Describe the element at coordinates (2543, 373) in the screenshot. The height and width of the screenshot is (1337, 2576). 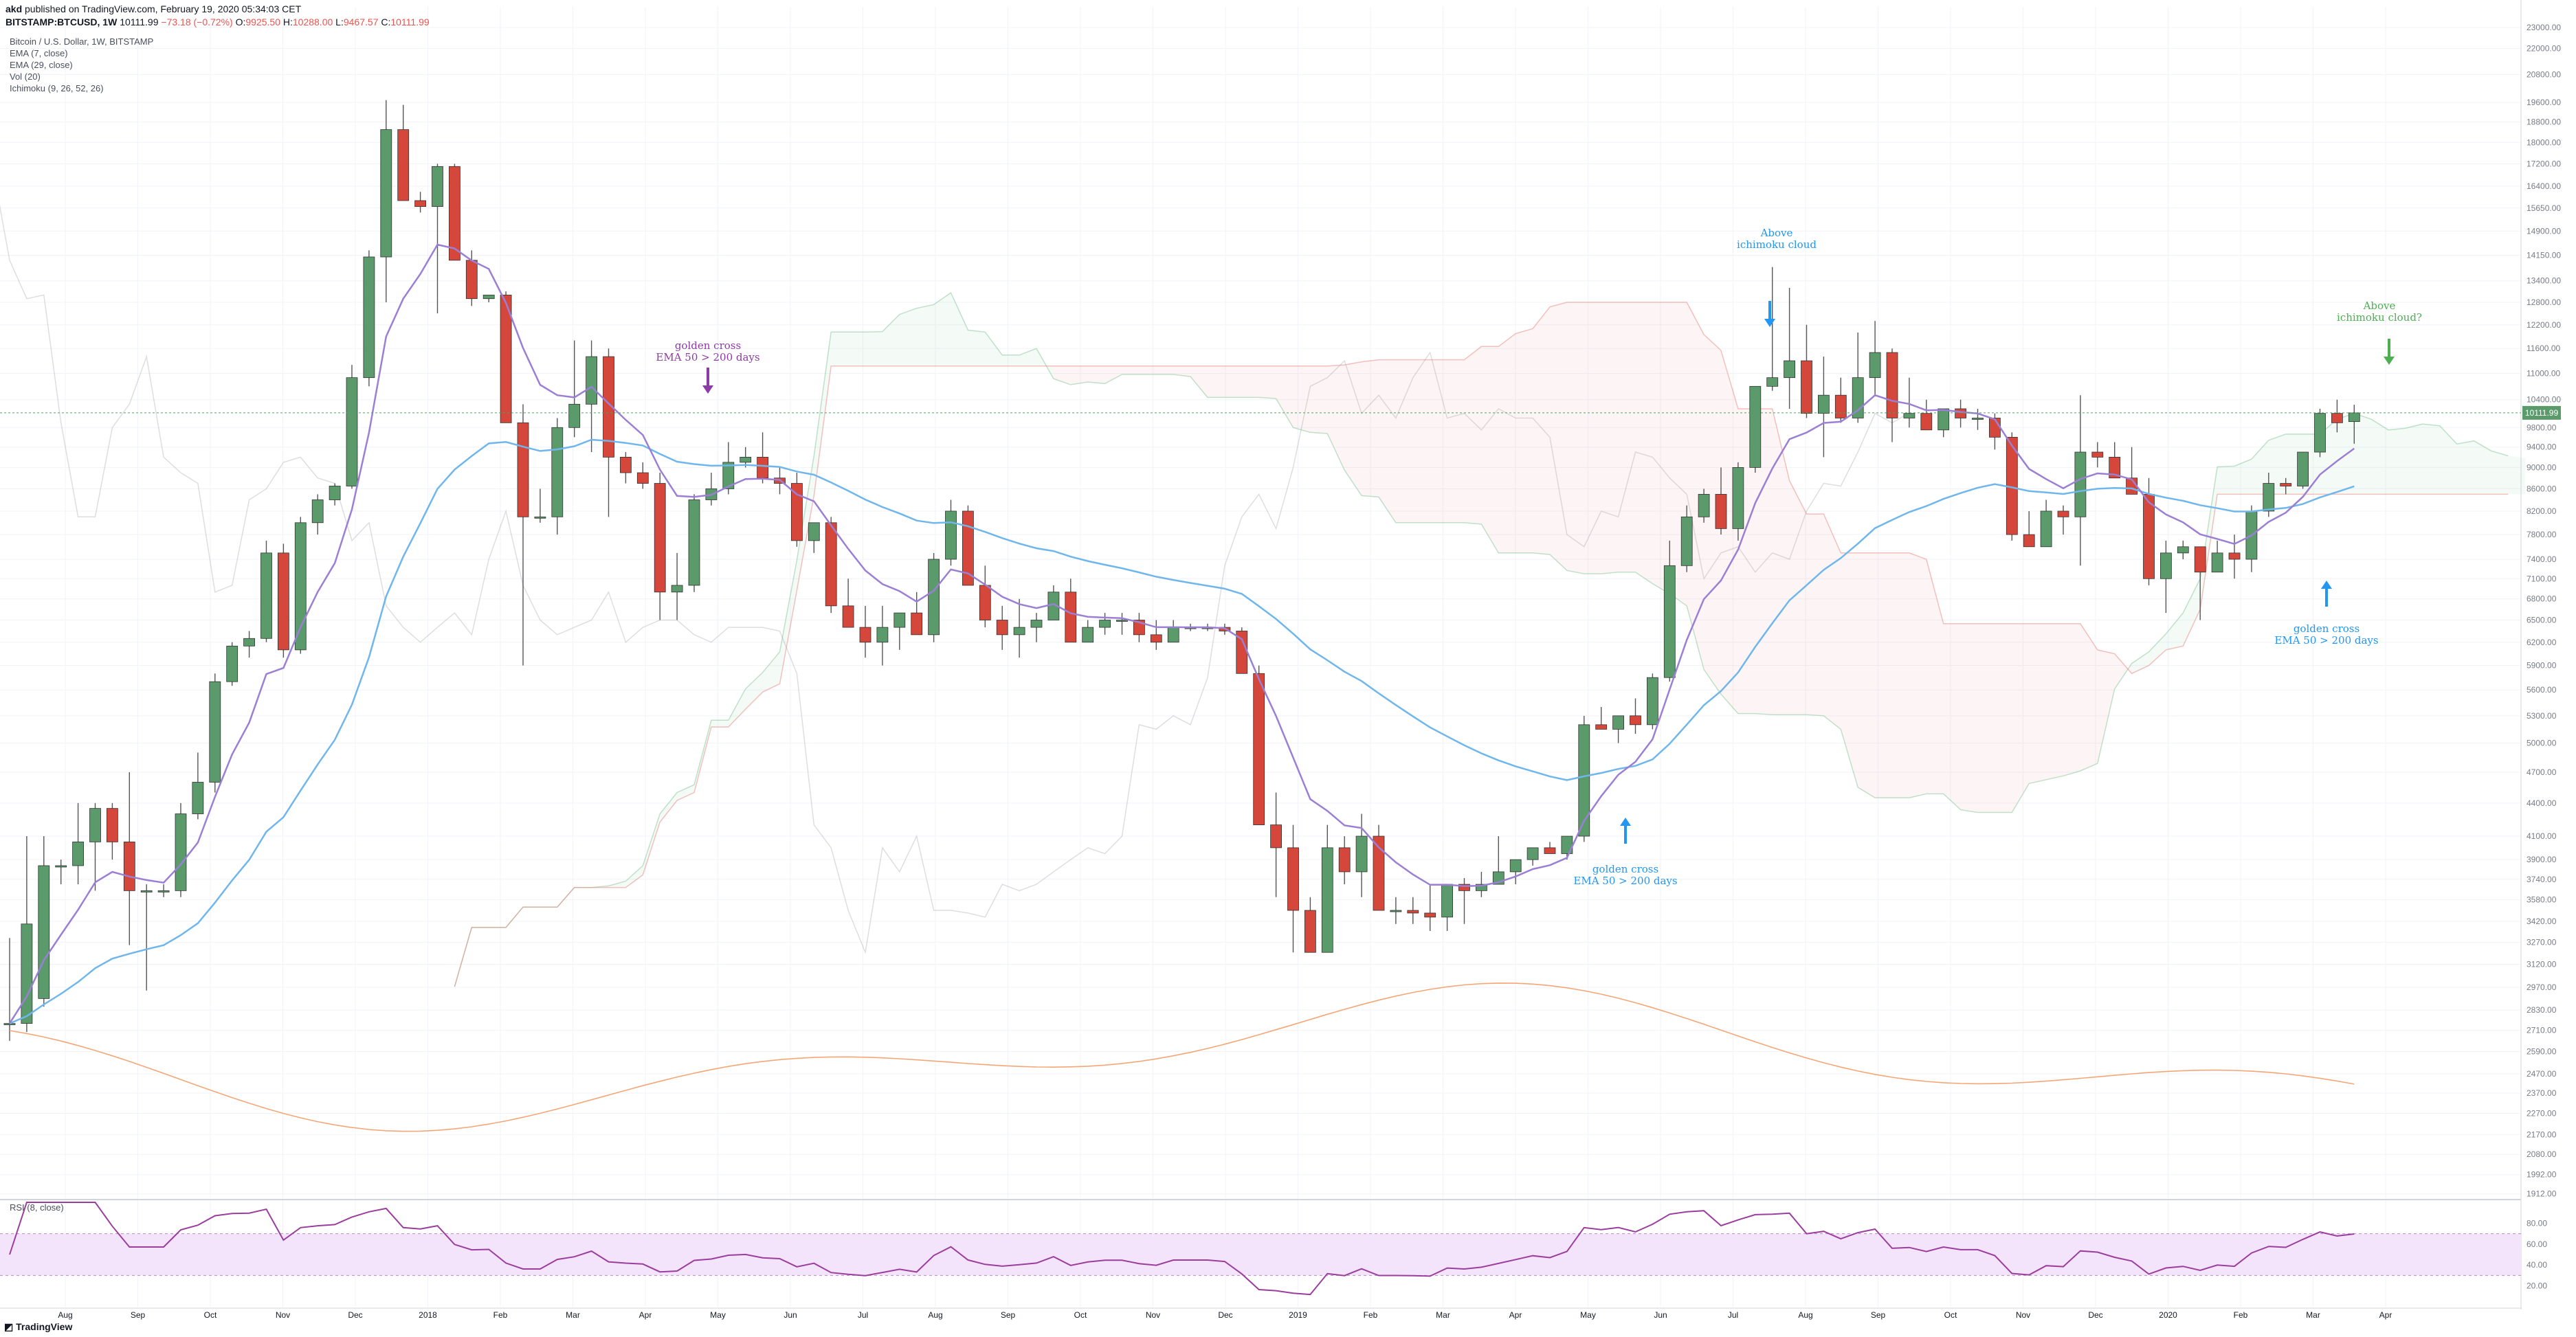
I see `y-tick-label: 11000.00` at that location.